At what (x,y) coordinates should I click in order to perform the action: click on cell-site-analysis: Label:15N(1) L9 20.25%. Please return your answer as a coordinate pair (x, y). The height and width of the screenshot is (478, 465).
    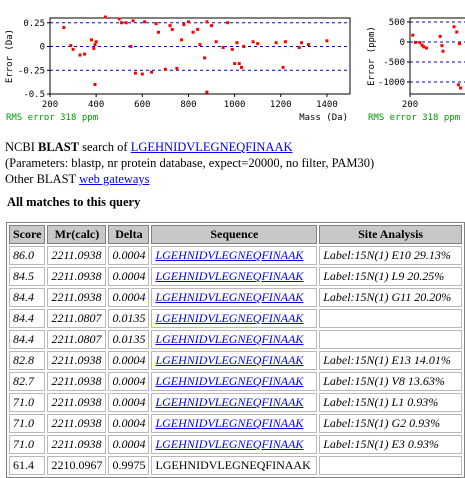
    Looking at the image, I should click on (390, 276).